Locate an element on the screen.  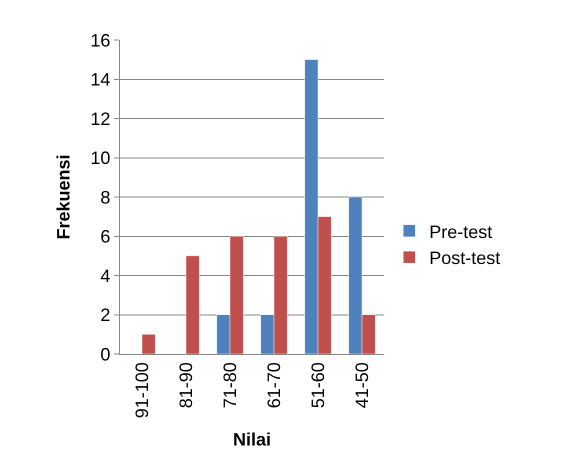
x-axis-title: Nilai is located at coordinates (252, 439).